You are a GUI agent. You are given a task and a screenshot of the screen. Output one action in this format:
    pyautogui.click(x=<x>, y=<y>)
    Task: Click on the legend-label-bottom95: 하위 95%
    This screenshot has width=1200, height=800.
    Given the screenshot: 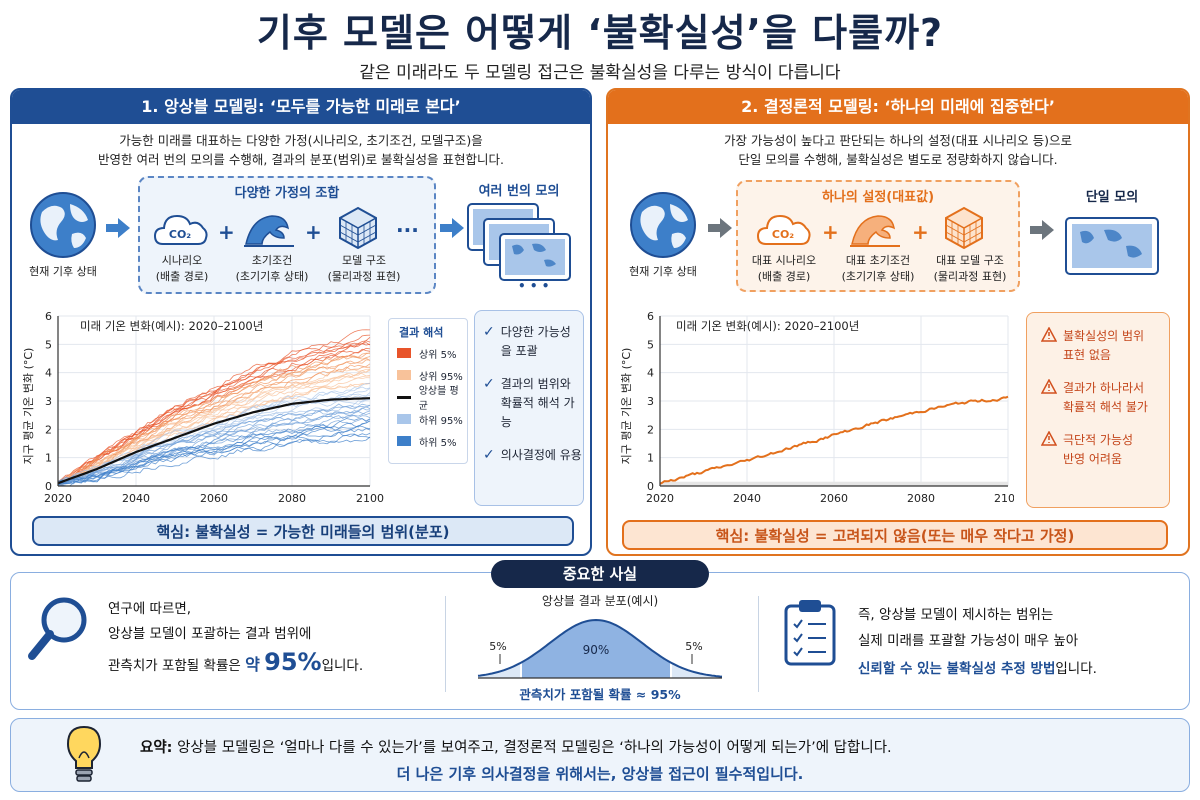 What is the action you would take?
    pyautogui.click(x=441, y=421)
    